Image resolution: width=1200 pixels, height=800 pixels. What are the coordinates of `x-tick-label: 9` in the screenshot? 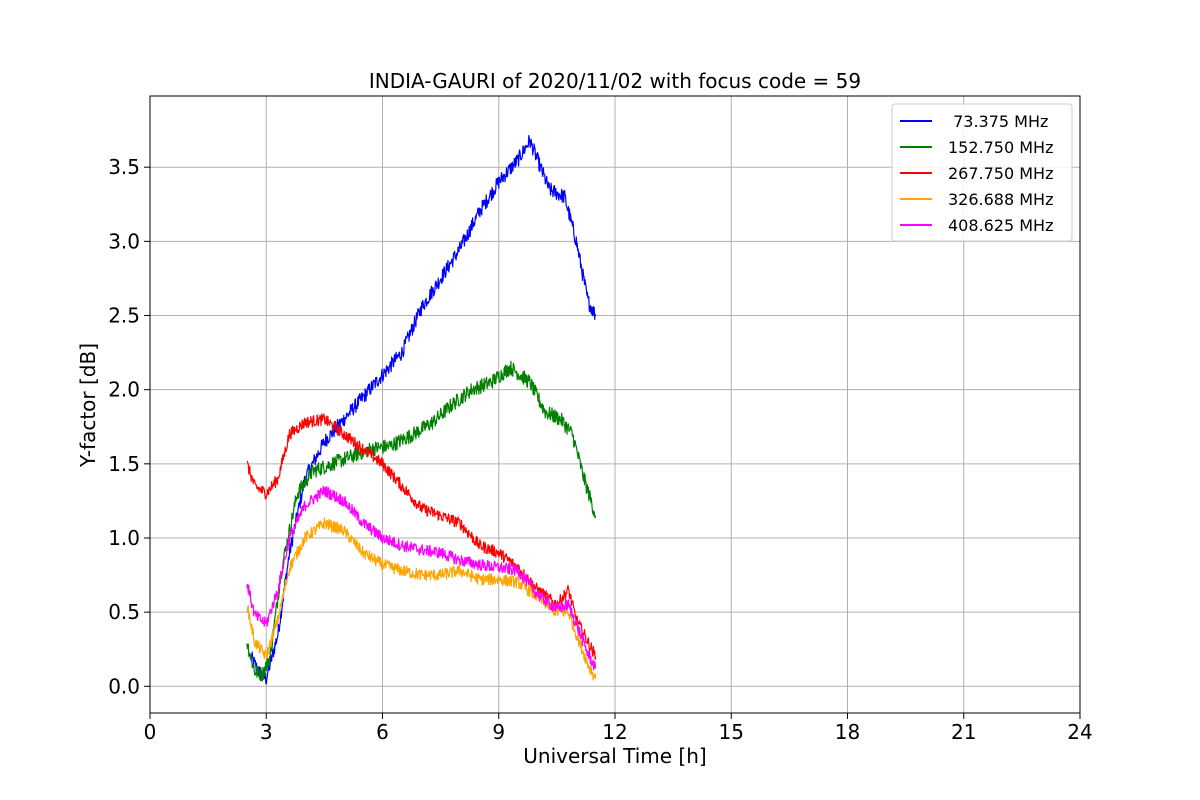 It's located at (498, 732).